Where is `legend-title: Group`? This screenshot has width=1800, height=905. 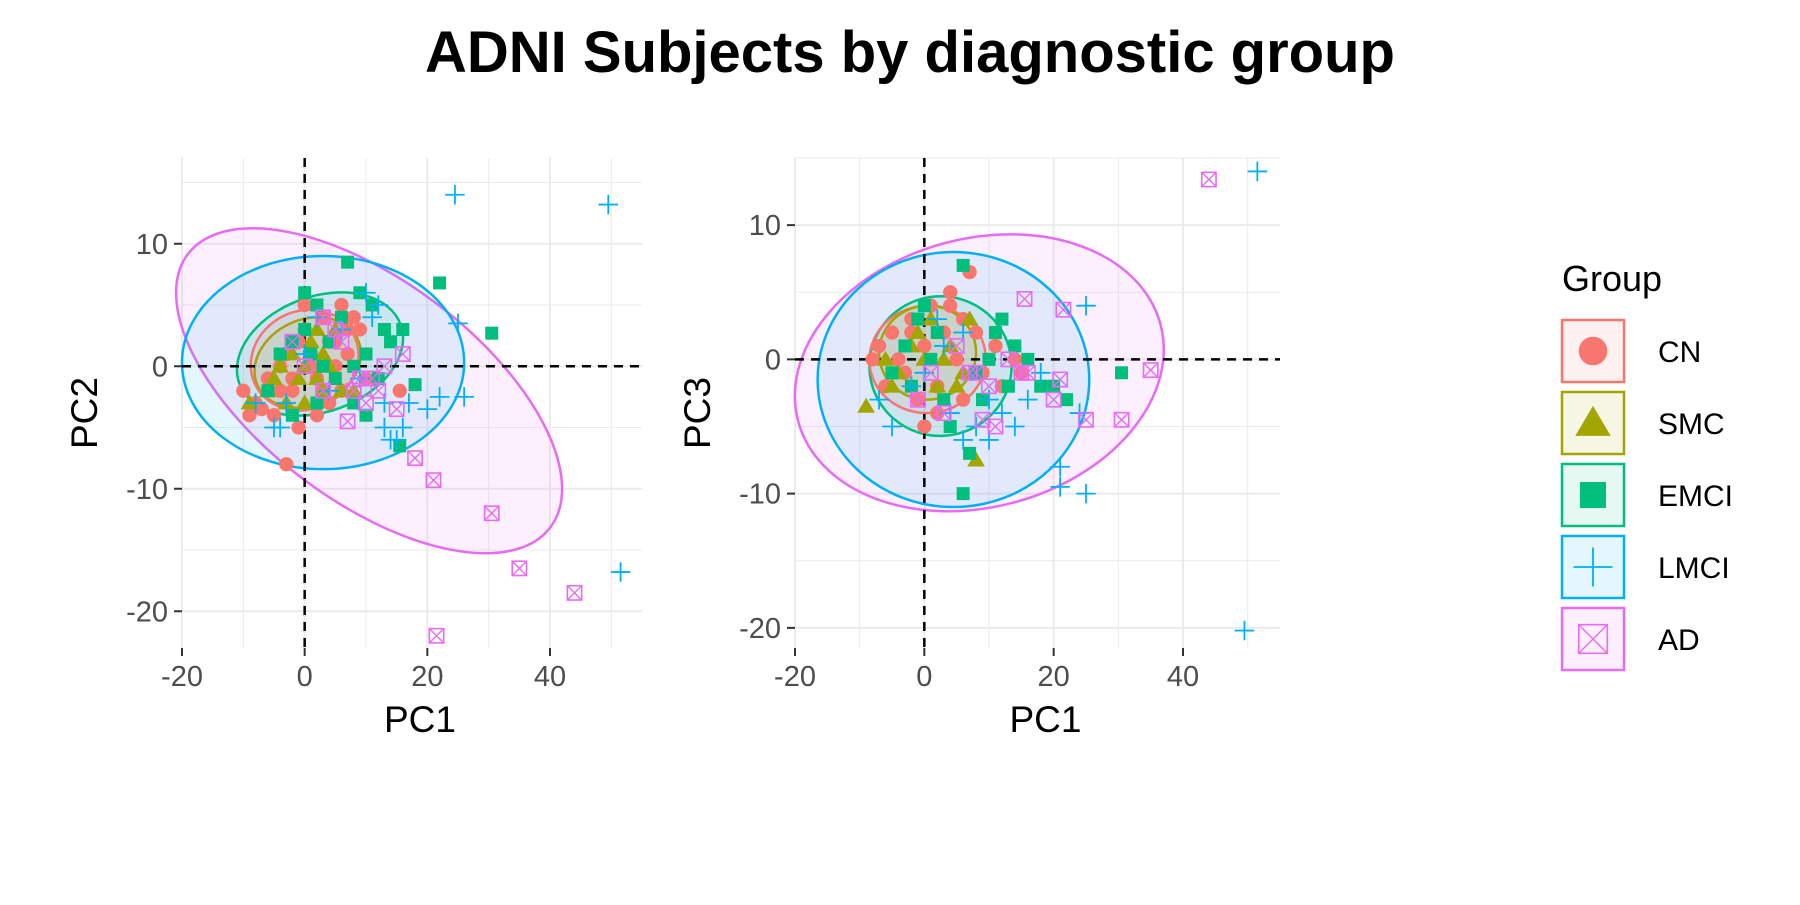 legend-title: Group is located at coordinates (1612, 278).